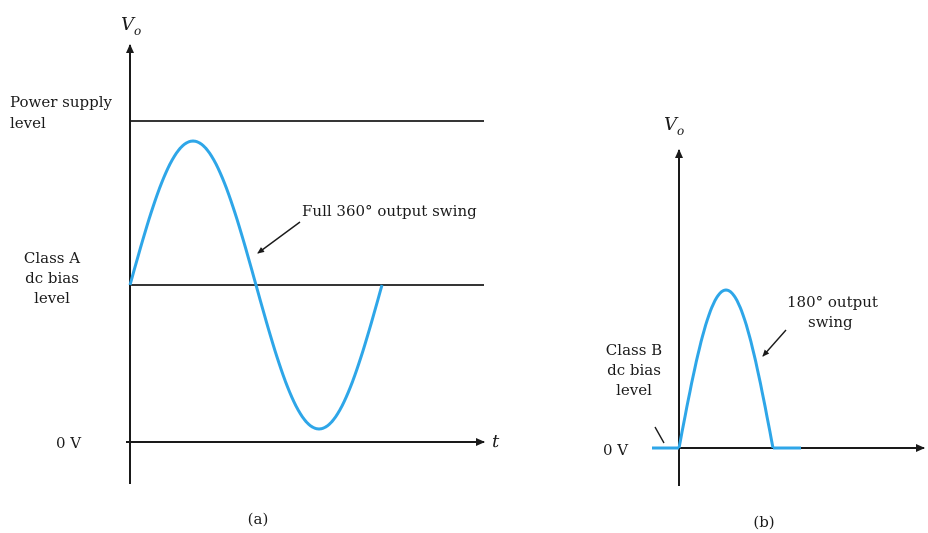 The height and width of the screenshot is (533, 928). I want to click on figure-b-bias-pointer, so click(659, 435).